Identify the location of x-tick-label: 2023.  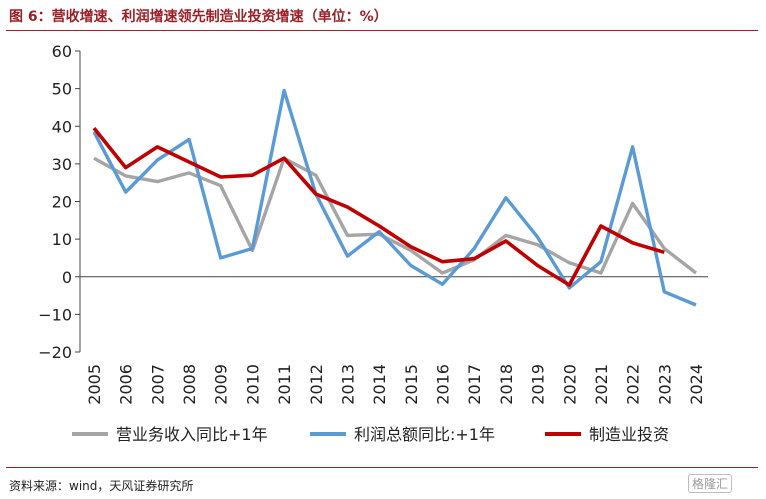
(664, 384).